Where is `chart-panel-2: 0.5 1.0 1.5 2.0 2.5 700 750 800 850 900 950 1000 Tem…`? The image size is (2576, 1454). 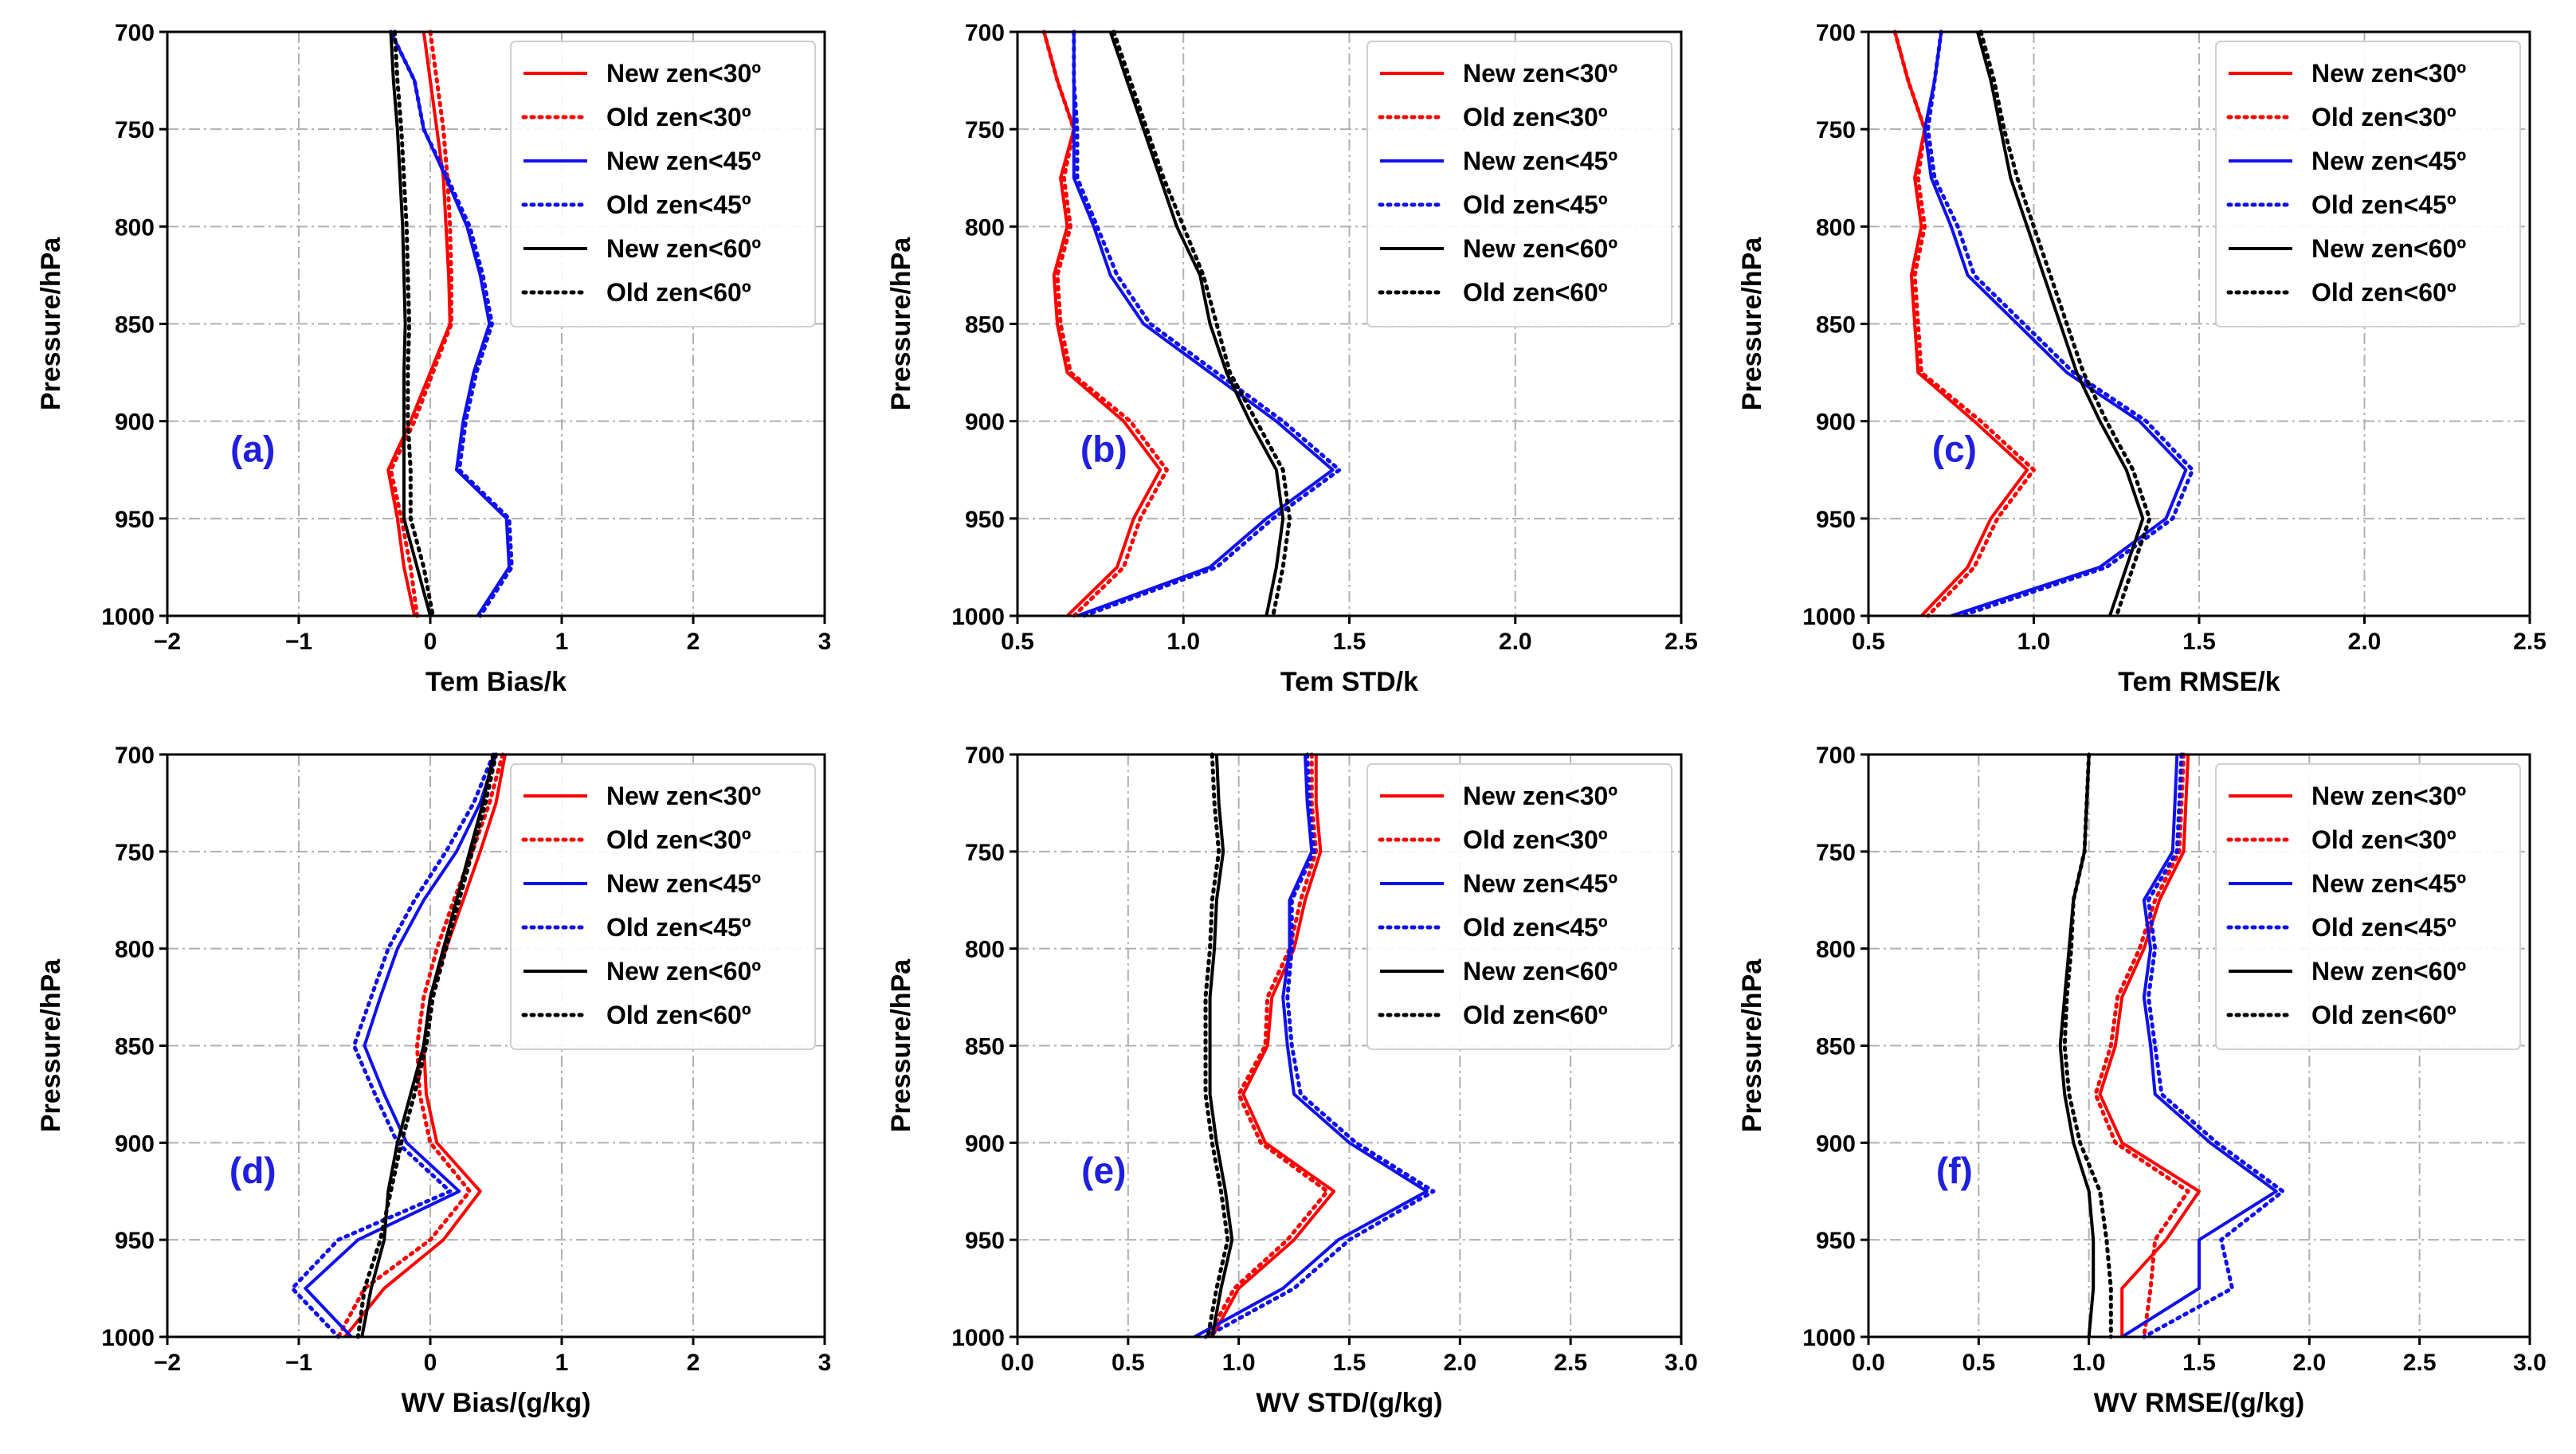
chart-panel-2: 0.5 1.0 1.5 2.0 2.5 700 750 800 850 900 950 1000 Tem… is located at coordinates (1292, 358).